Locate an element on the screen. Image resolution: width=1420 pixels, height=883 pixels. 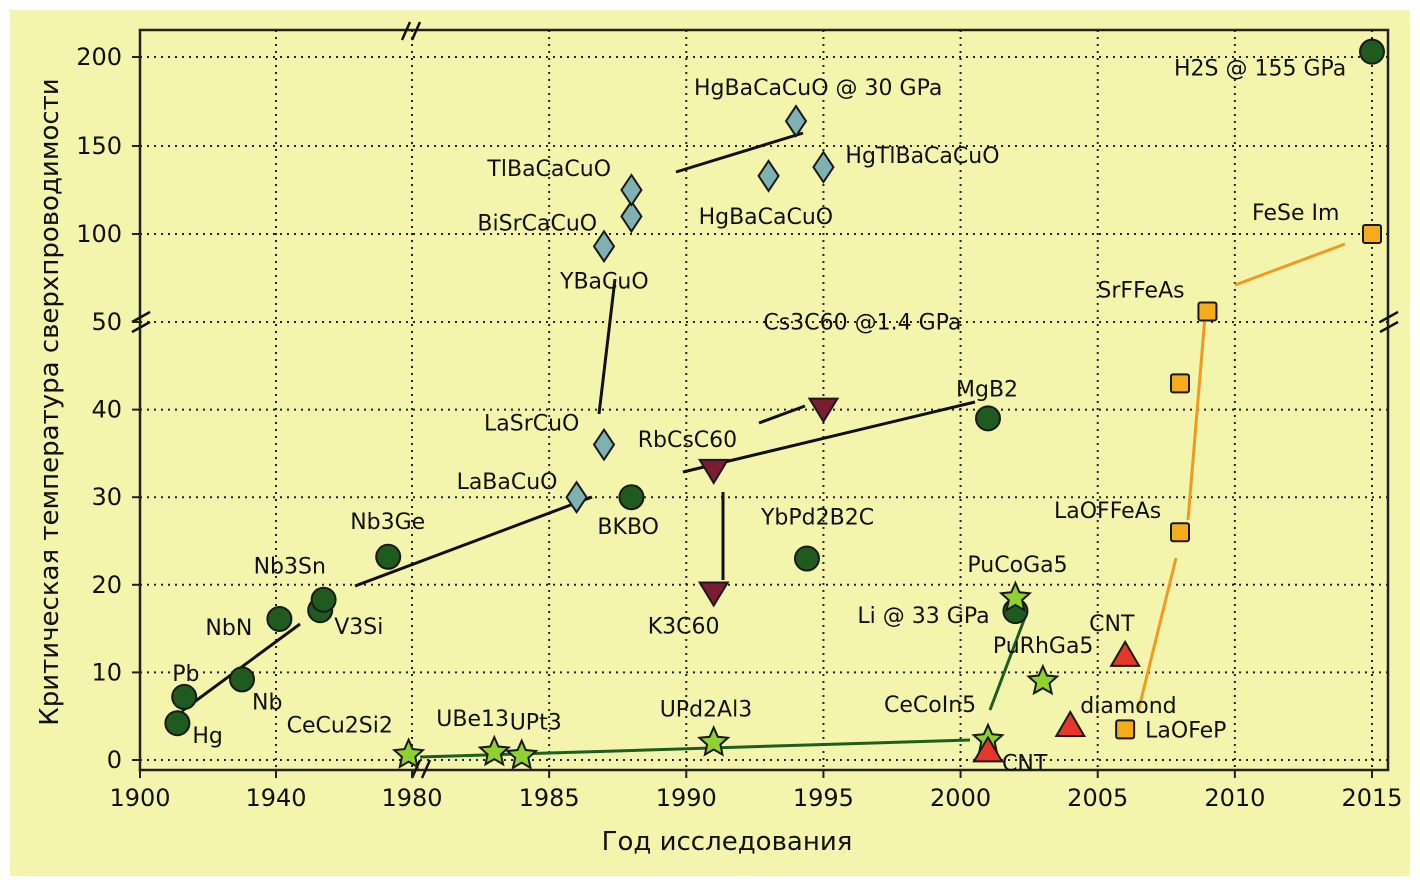
star-marker-upd2al3 is located at coordinates (714, 741).